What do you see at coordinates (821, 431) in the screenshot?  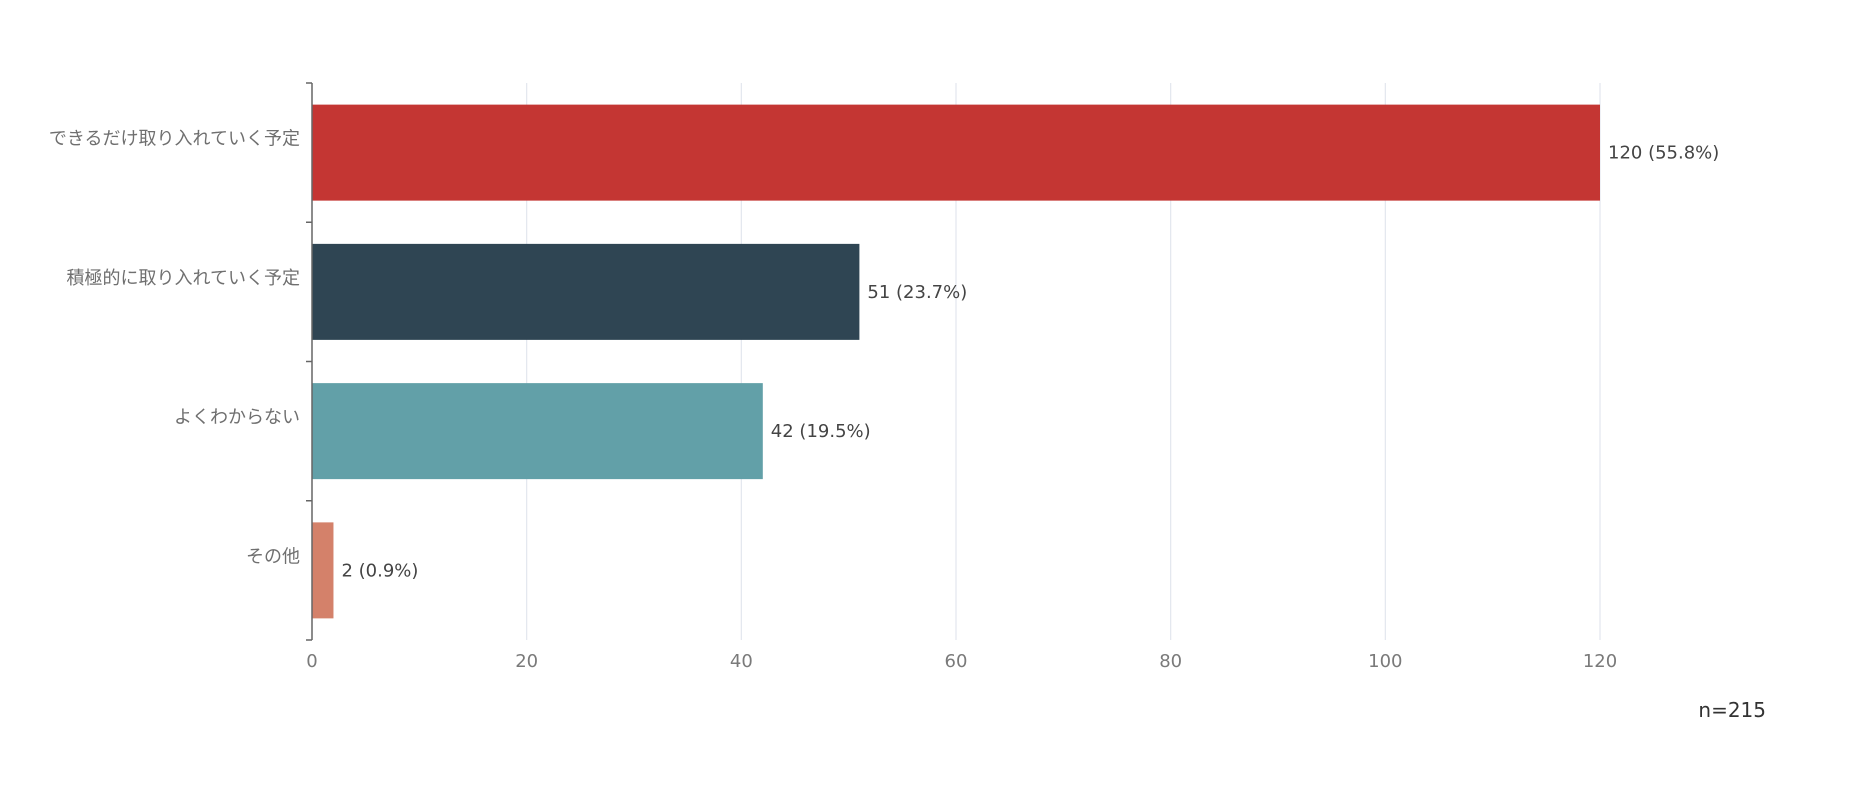 I see `data-label: 42 (19.5%)` at bounding box center [821, 431].